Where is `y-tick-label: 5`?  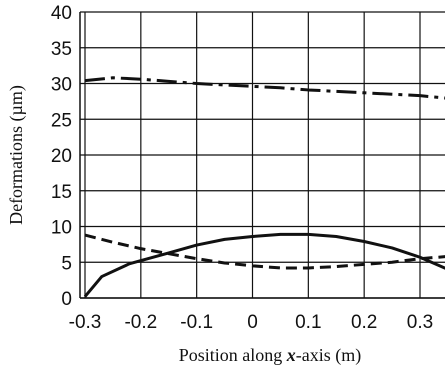
y-tick-label: 5 is located at coordinates (66, 263).